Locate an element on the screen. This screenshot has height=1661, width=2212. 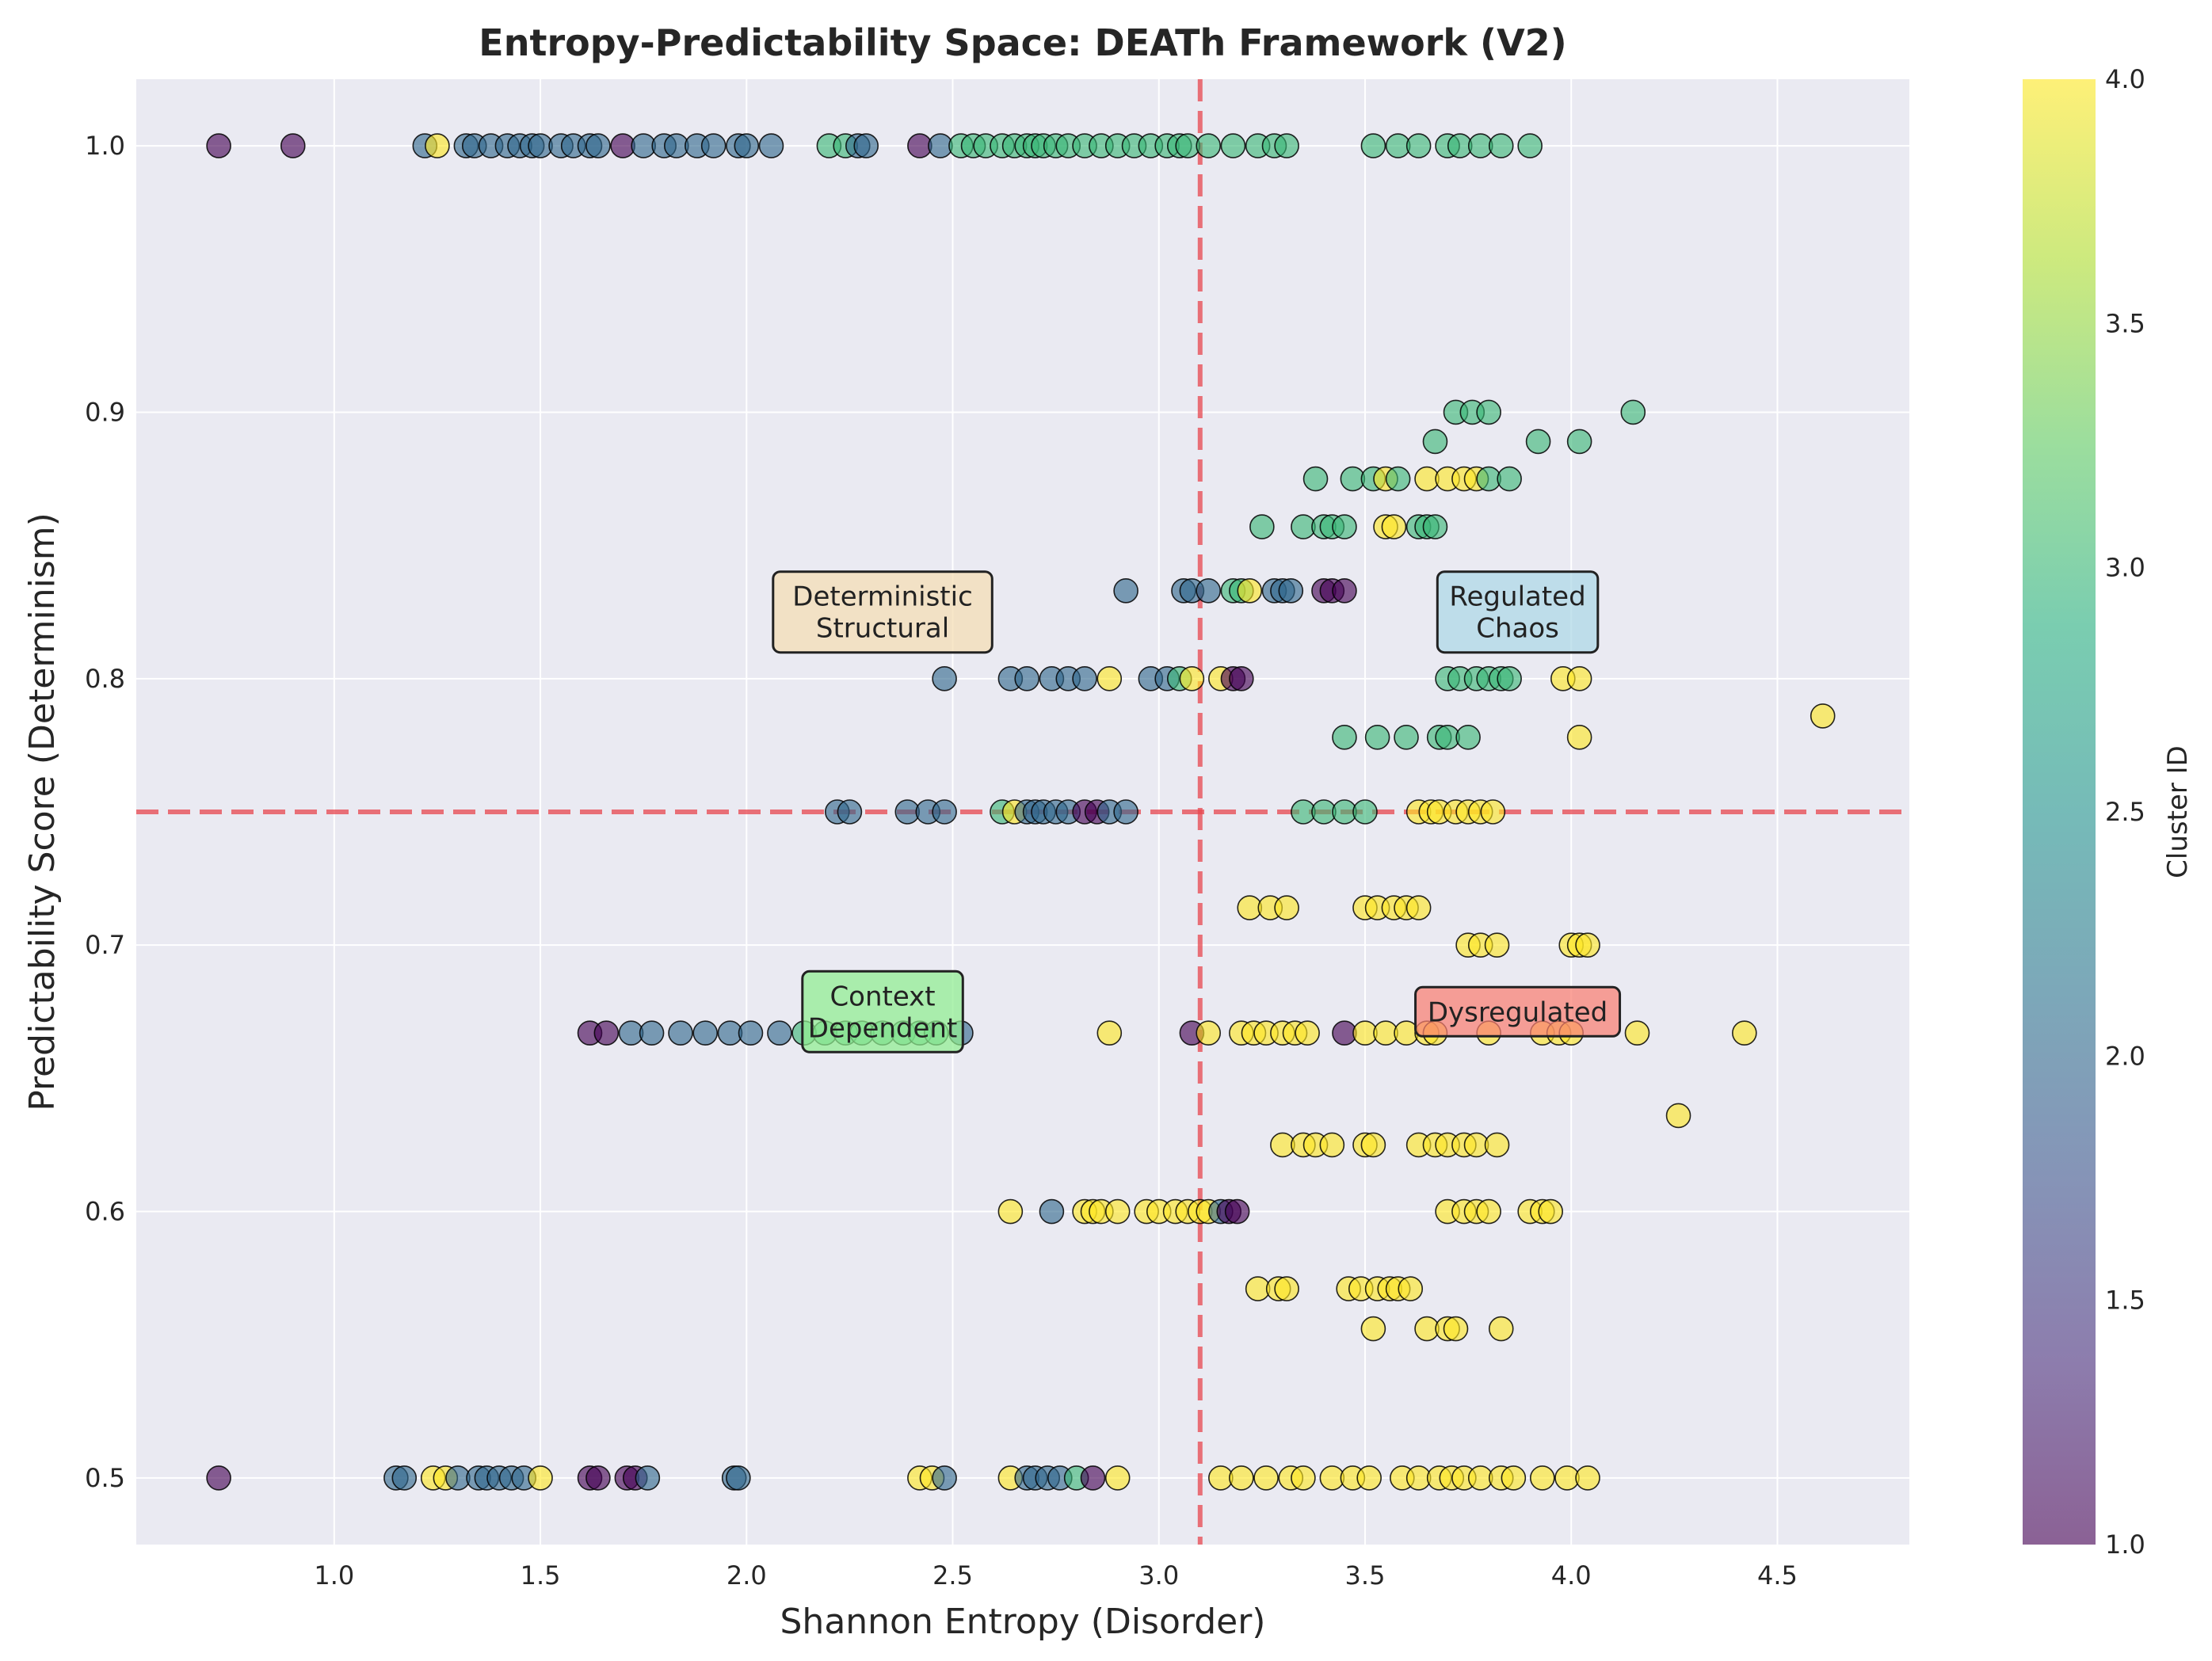
colorbar-ticks: 1.0 1.5 2.0 2.5 3.0 3.5 4.0 is located at coordinates (2125, 812).